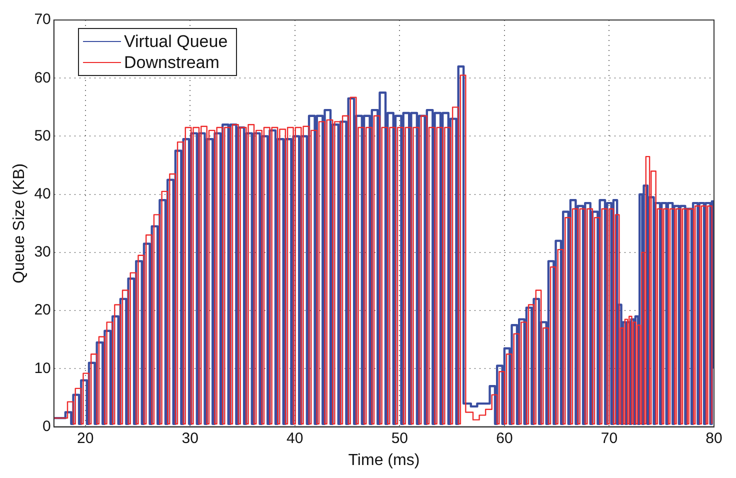 Image resolution: width=736 pixels, height=478 pixels. I want to click on legend-label: Virtual Queue, so click(176, 41).